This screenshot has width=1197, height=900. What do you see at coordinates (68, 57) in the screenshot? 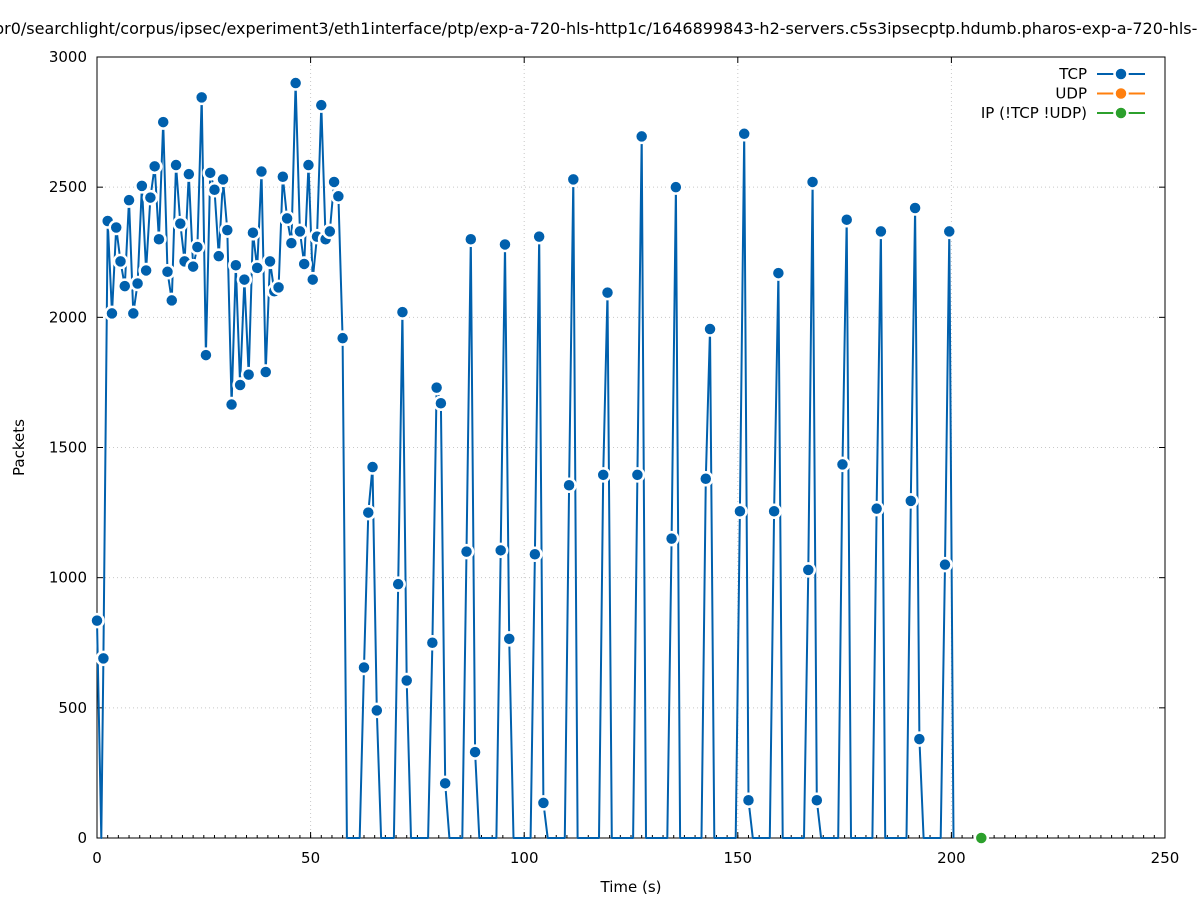
I see `y-tick-label: 3000` at bounding box center [68, 57].